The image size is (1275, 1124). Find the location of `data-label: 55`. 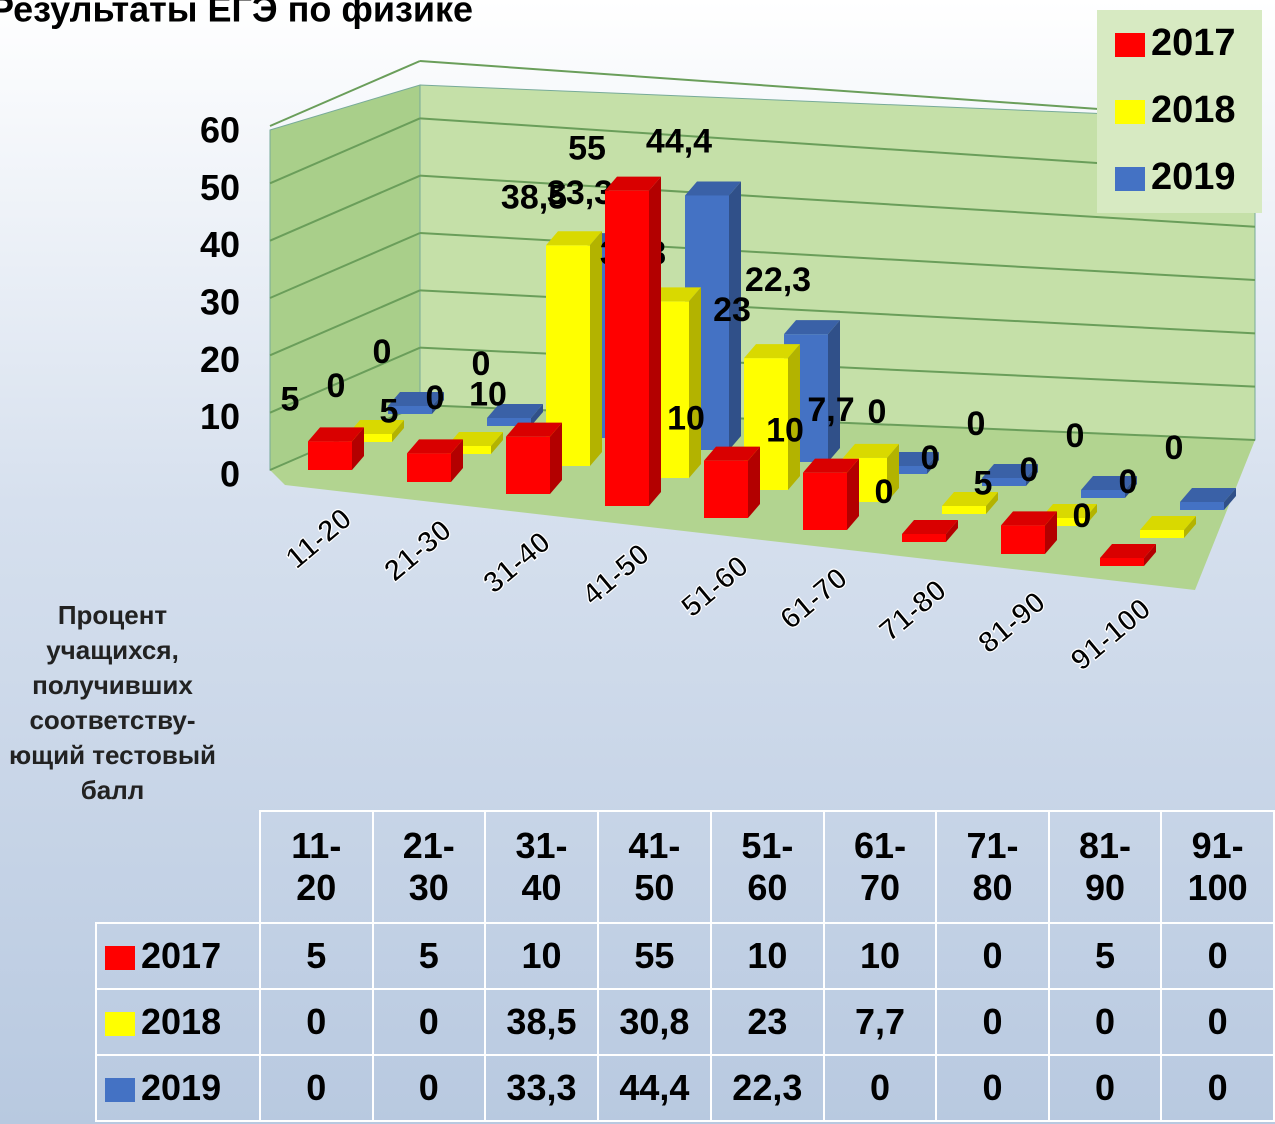

data-label: 55 is located at coordinates (587, 149).